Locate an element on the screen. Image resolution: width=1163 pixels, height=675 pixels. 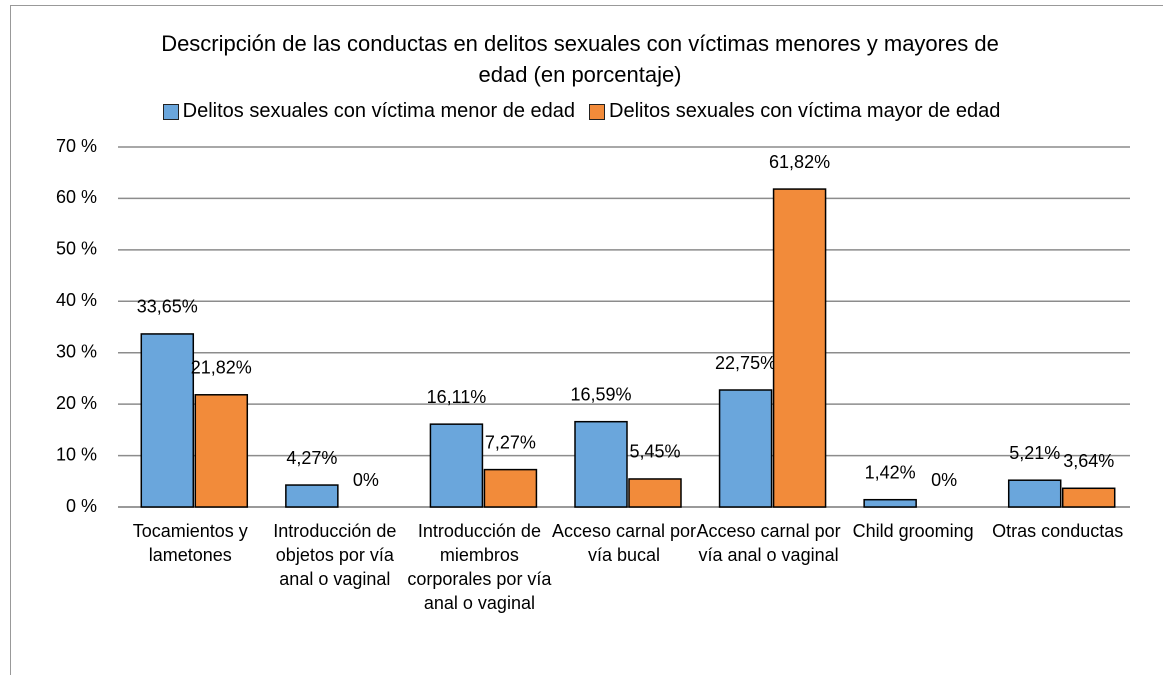
x-tick-label: Acceso carnal por vía anal o vaginal is located at coordinates (768, 543).